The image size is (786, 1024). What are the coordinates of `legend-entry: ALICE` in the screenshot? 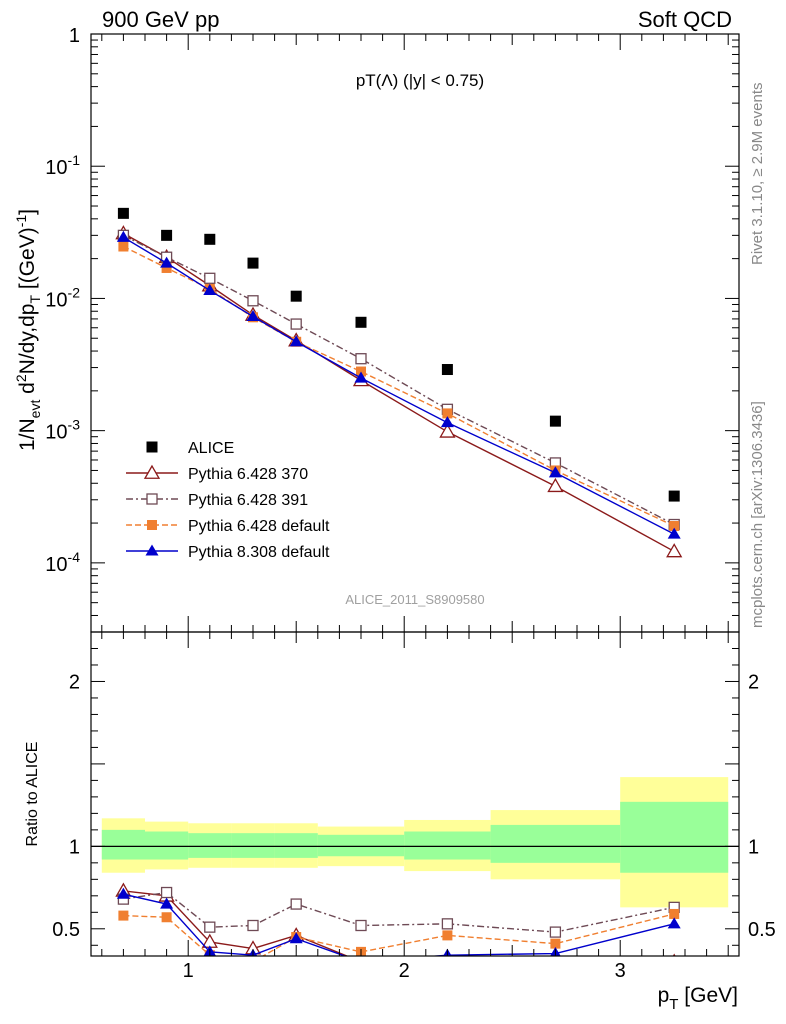 It's located at (190, 448).